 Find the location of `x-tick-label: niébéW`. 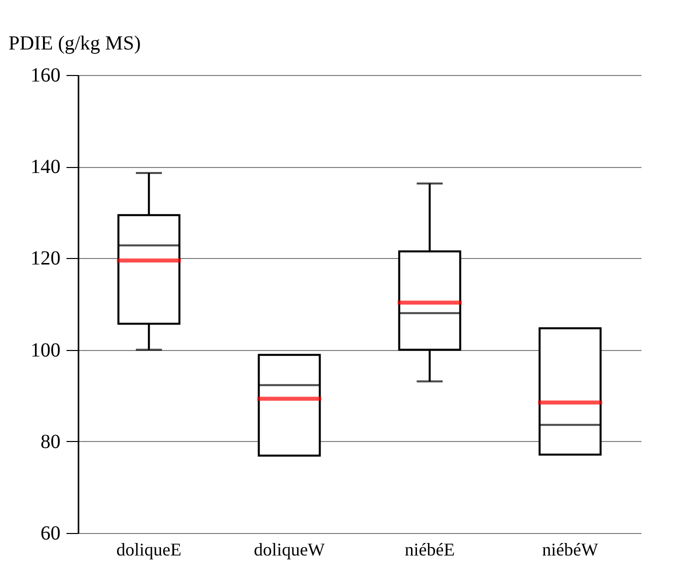

x-tick-label: niébéW is located at coordinates (570, 550).